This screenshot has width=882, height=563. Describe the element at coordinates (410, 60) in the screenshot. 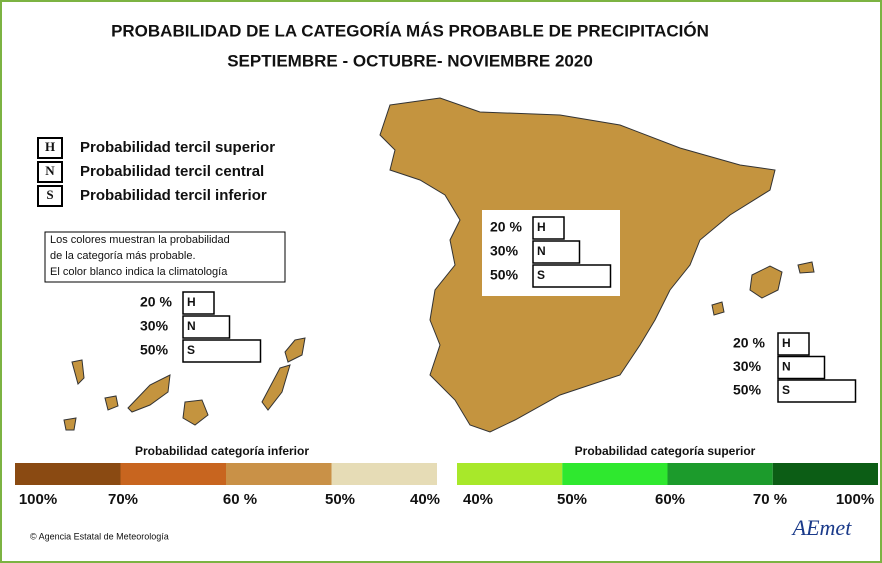

I see `subtitle: SEPTIEMBRE - OCTUBRE- NOVIEMBRE 2020` at that location.